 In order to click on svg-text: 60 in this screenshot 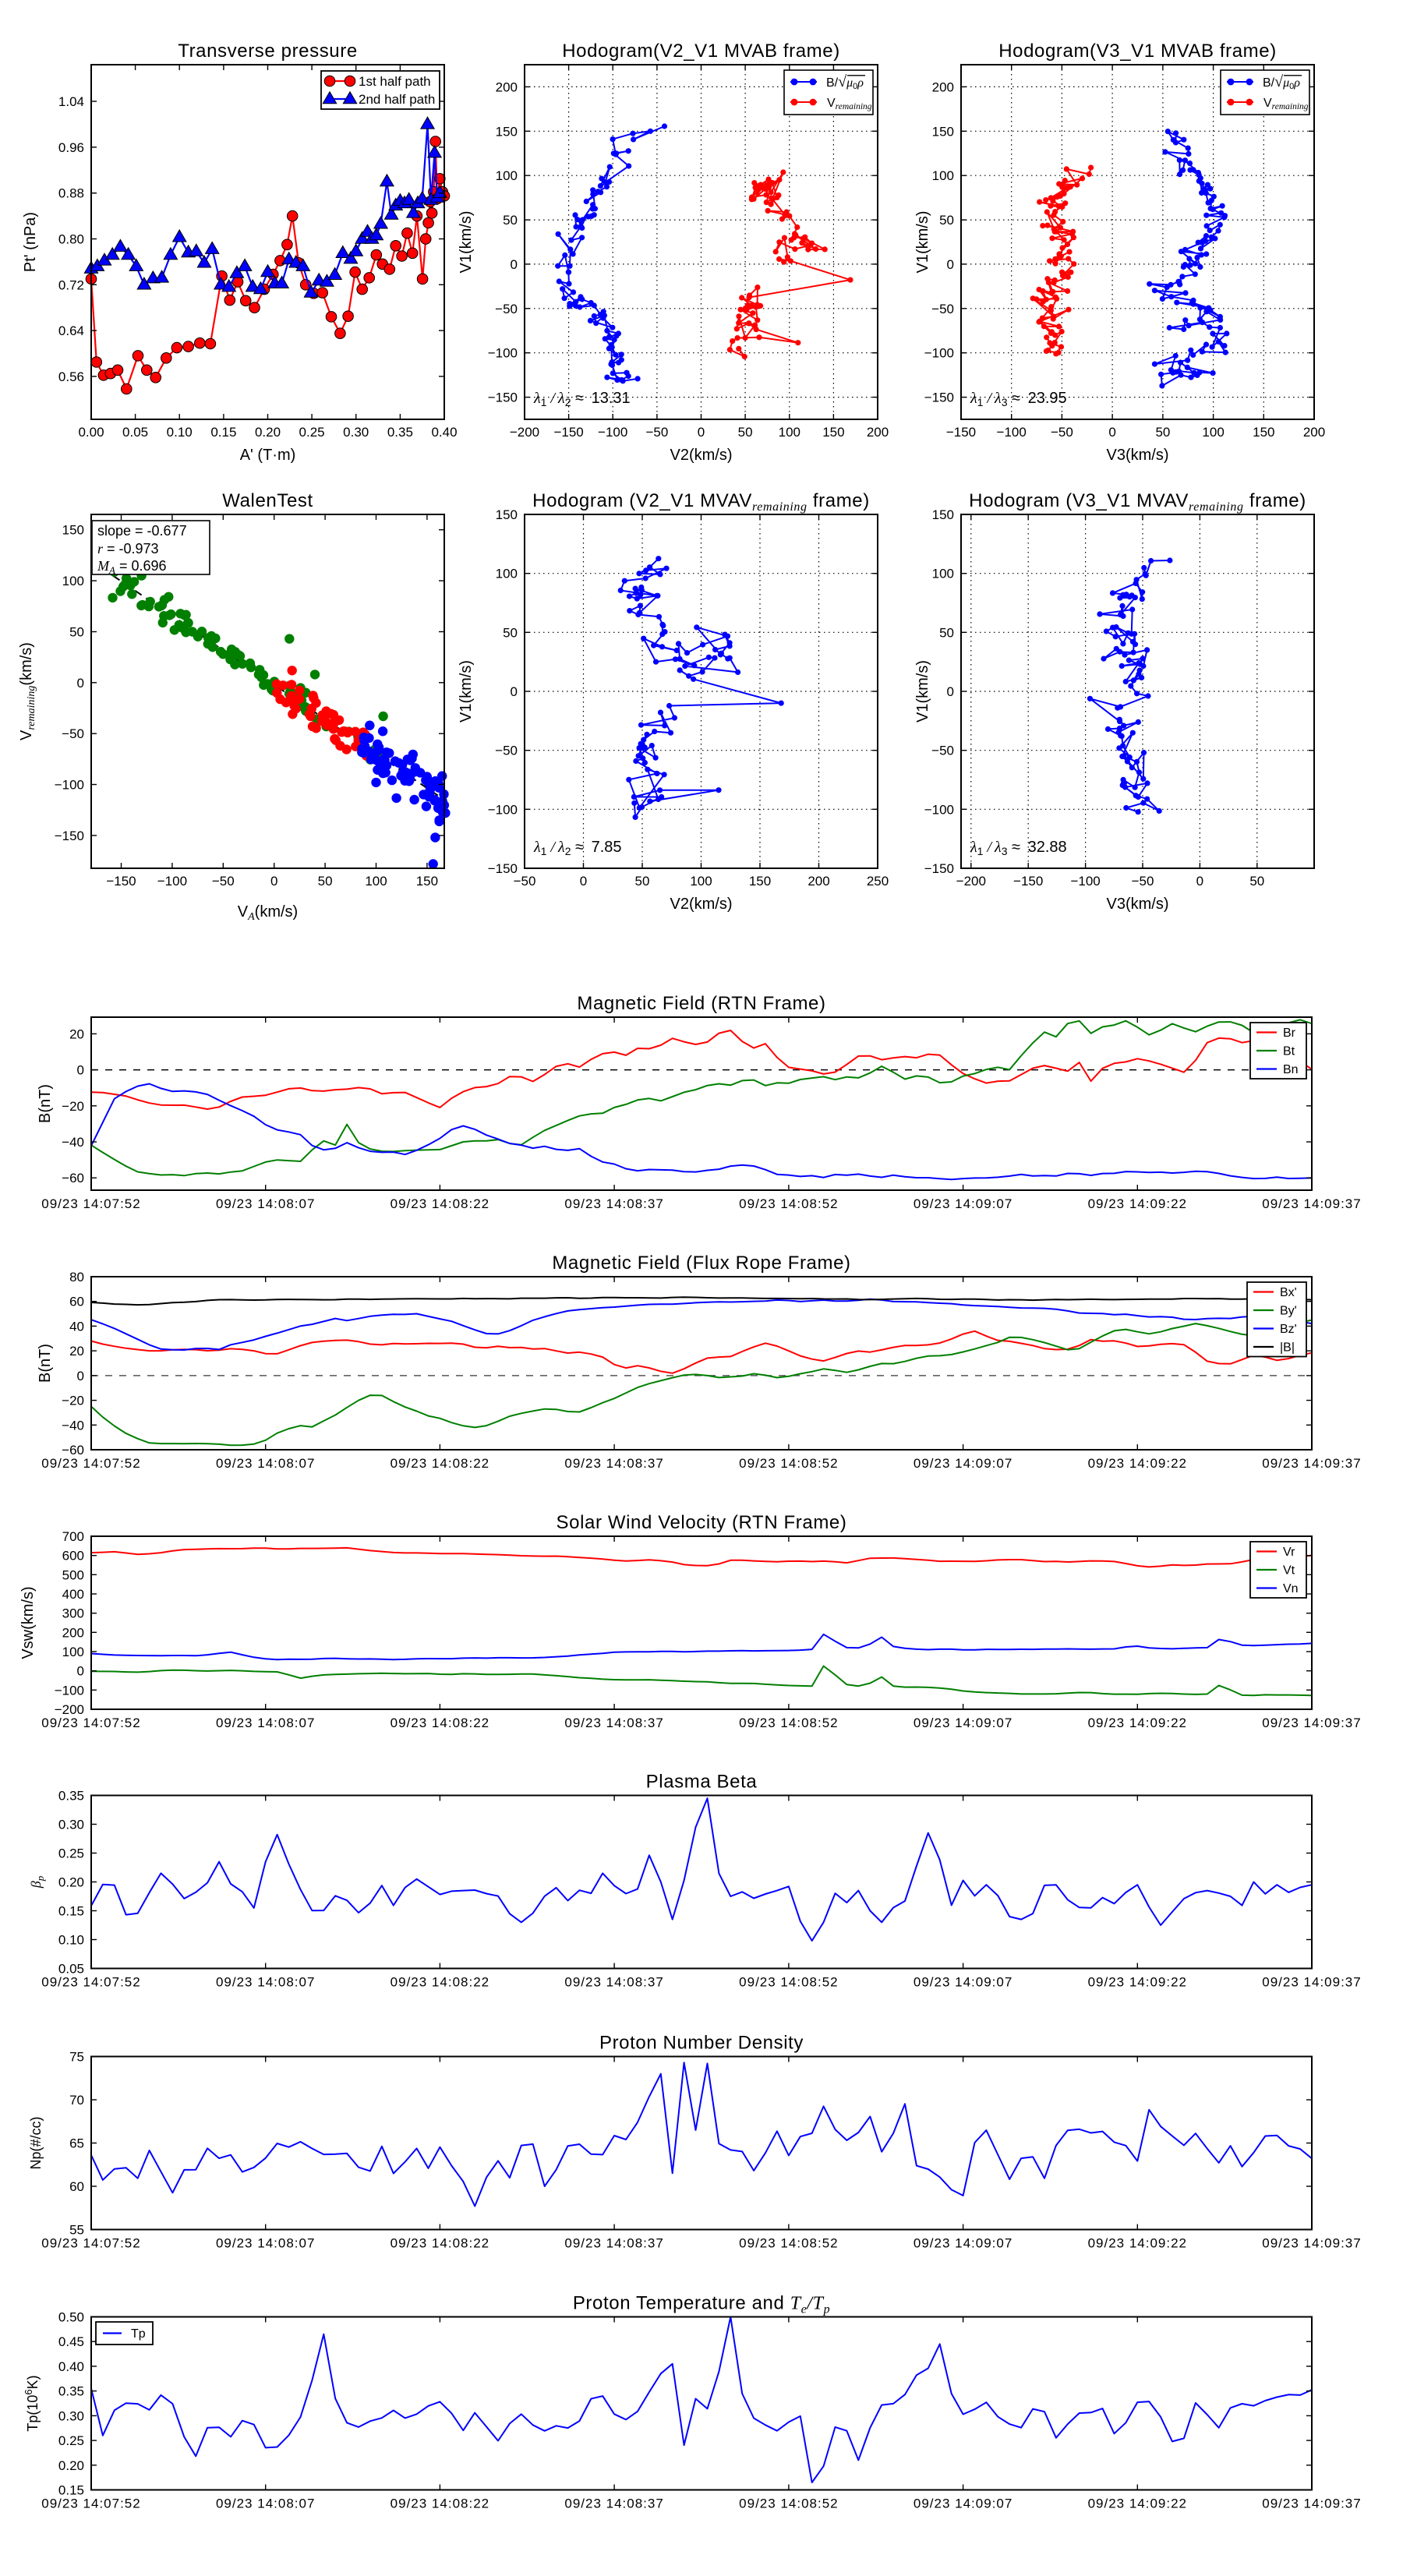, I will do `click(76, 1302)`.